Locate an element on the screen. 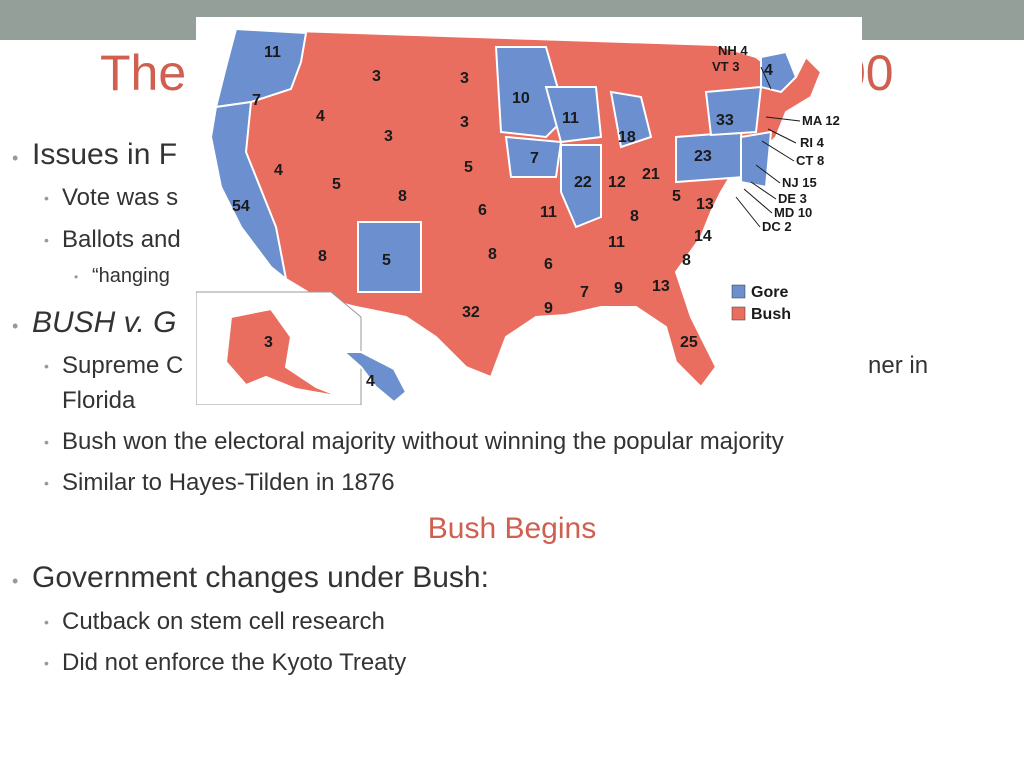  gore-iowa is located at coordinates (533, 156).